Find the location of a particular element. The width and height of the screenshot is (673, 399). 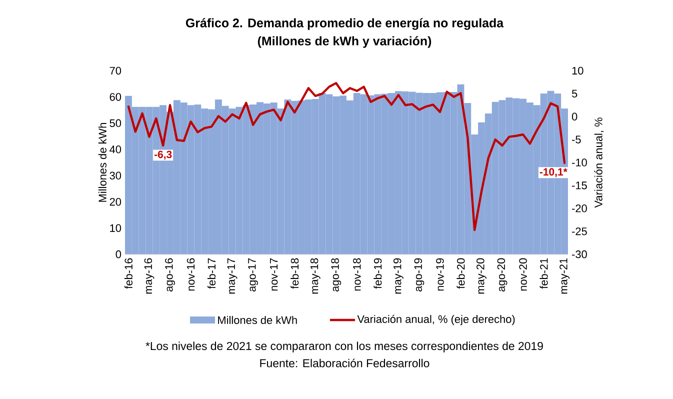

y-tick-label: 70 is located at coordinates (116, 70).